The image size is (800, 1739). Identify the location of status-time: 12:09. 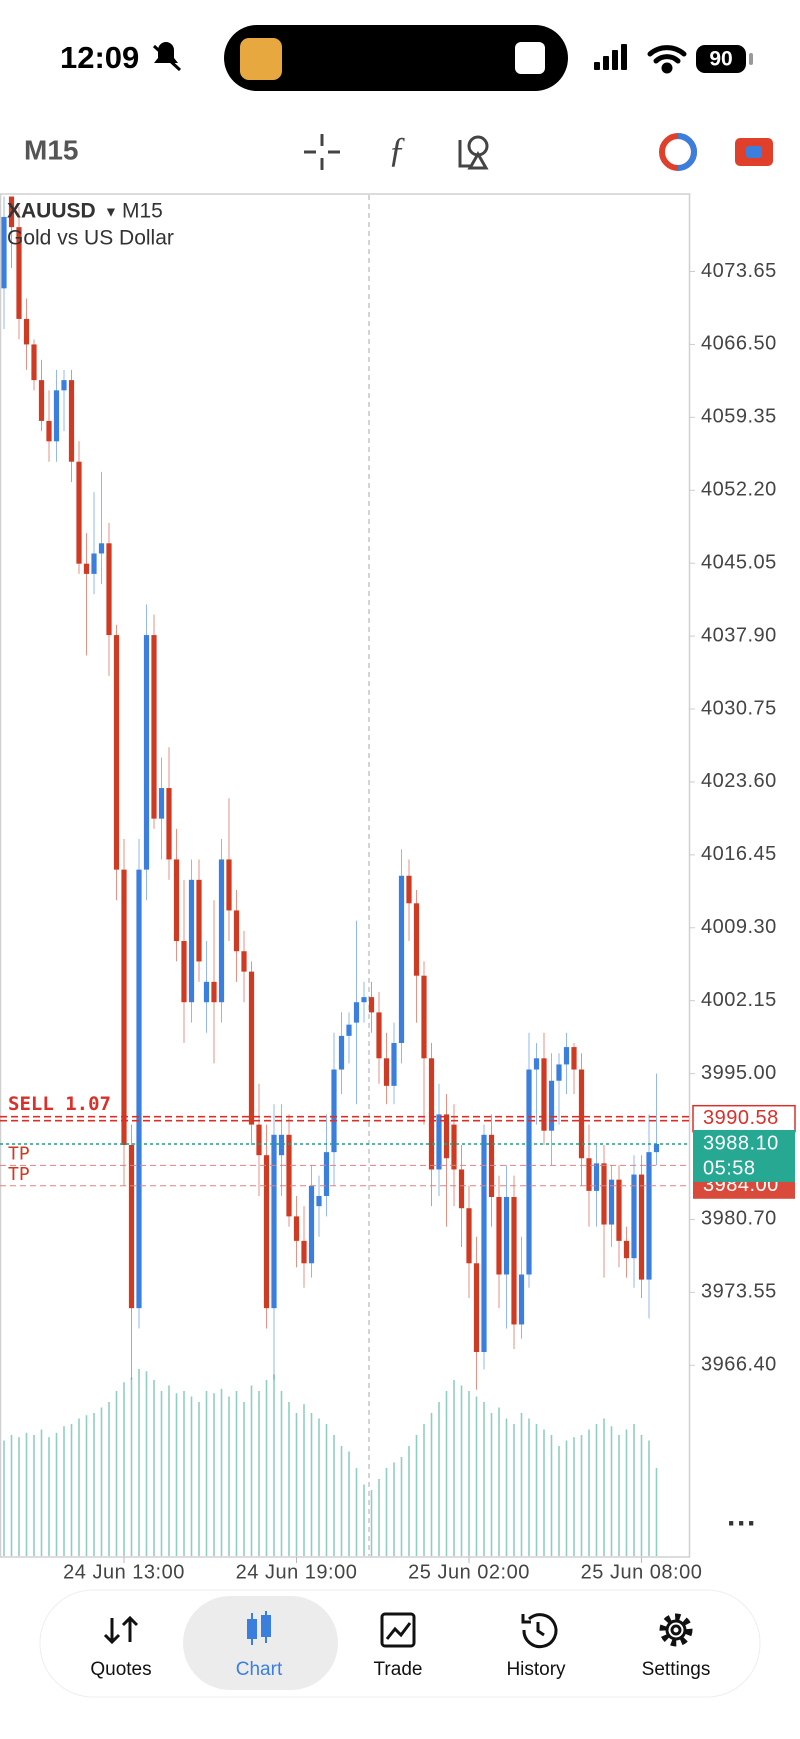
(99, 57).